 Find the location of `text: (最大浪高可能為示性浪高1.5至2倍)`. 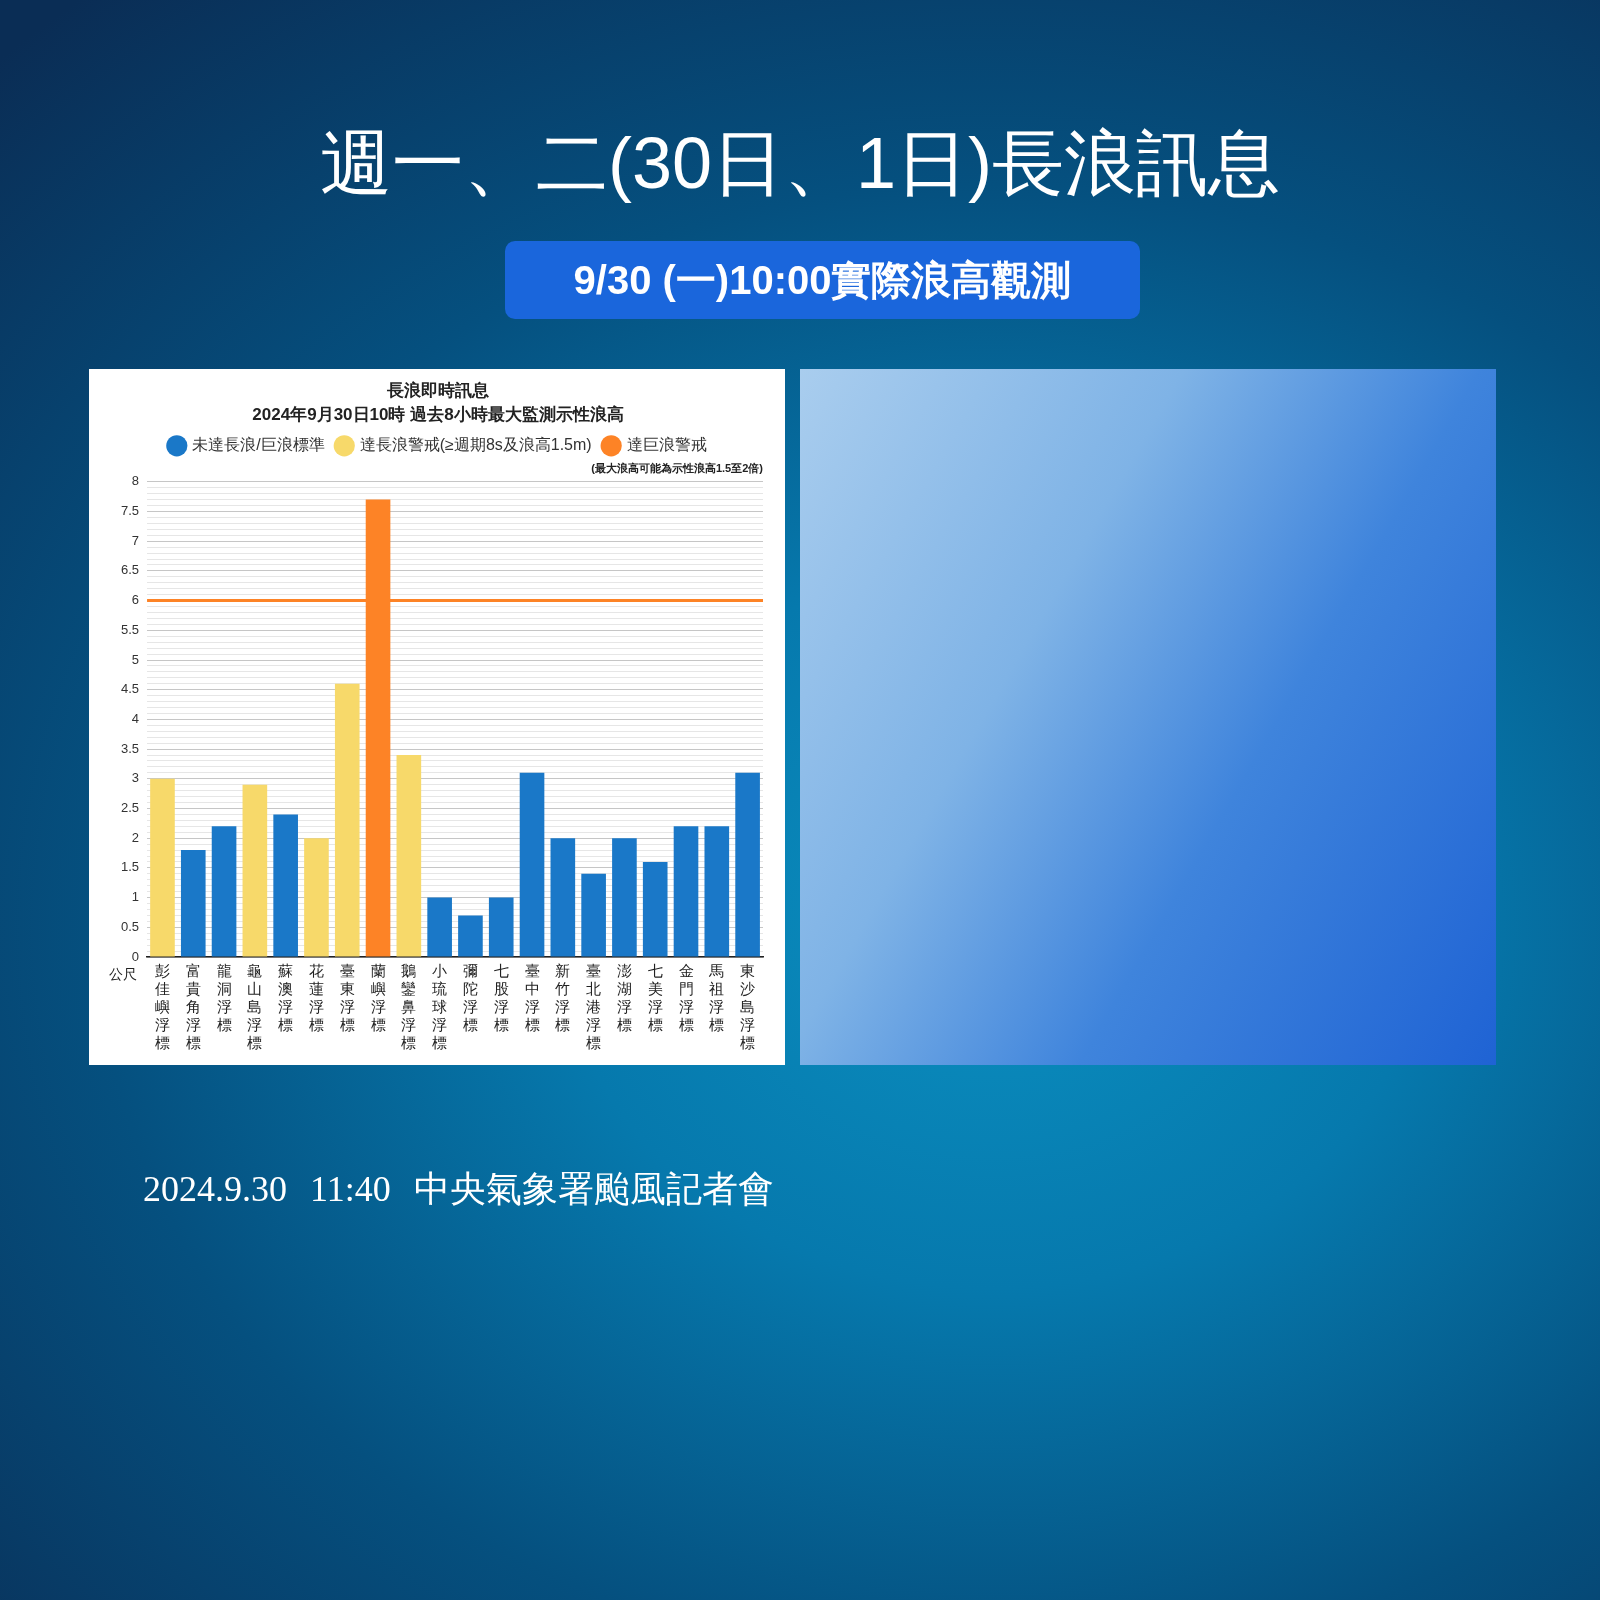

text: (最大浪高可能為示性浪高1.5至2倍) is located at coordinates (677, 467).